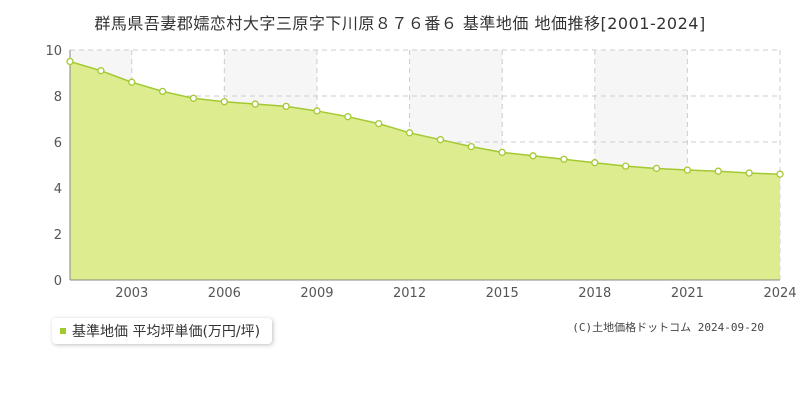 This screenshot has width=800, height=400. Describe the element at coordinates (58, 235) in the screenshot. I see `y-tick-label: 2` at that location.